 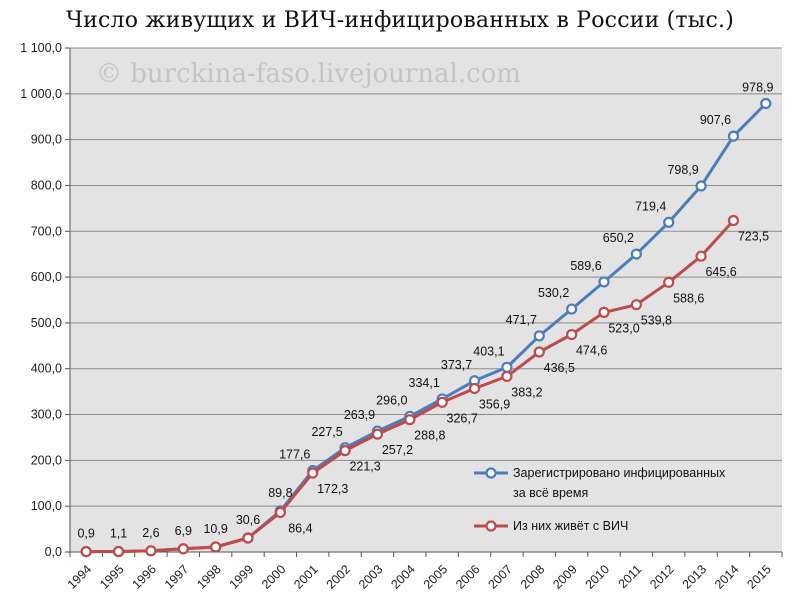 I want to click on x-tick-label: 2012, so click(x=662, y=577).